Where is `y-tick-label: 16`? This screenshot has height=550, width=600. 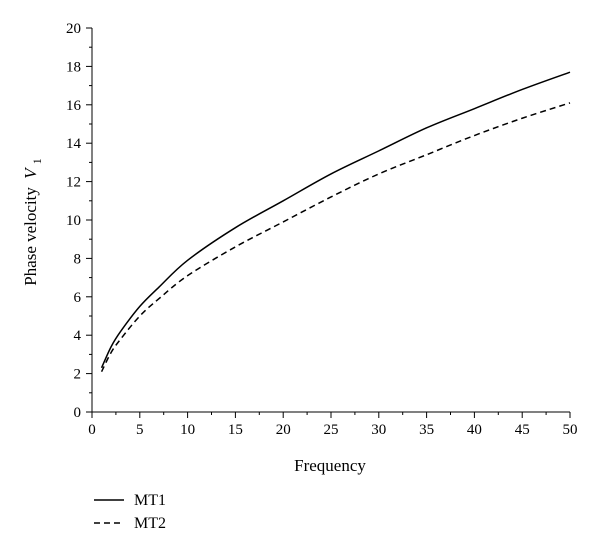 y-tick-label: 16 is located at coordinates (74, 106).